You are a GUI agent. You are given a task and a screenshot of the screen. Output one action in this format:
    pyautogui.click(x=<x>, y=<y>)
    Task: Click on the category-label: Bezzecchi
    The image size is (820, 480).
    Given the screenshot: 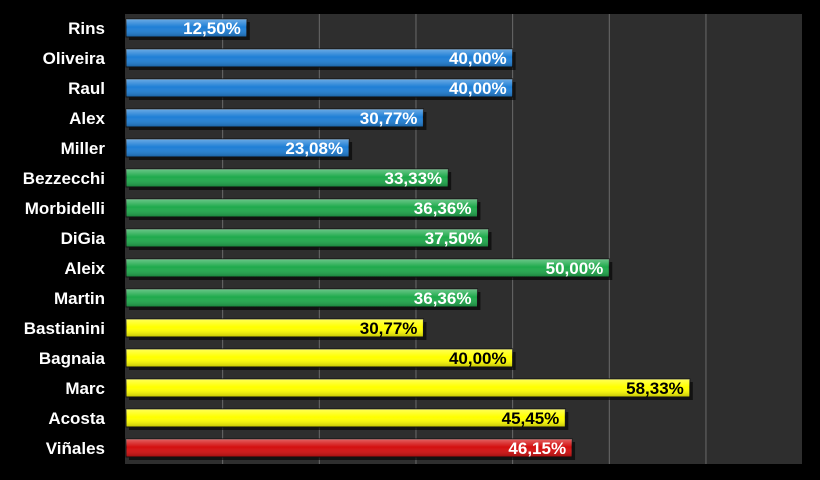 What is the action you would take?
    pyautogui.click(x=64, y=178)
    